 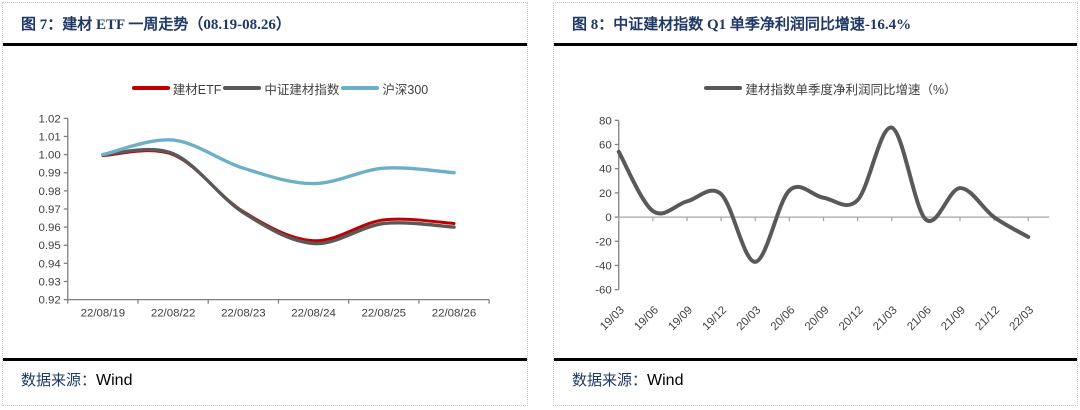 What do you see at coordinates (919, 318) in the screenshot?
I see `x-tick-label: 21/06` at bounding box center [919, 318].